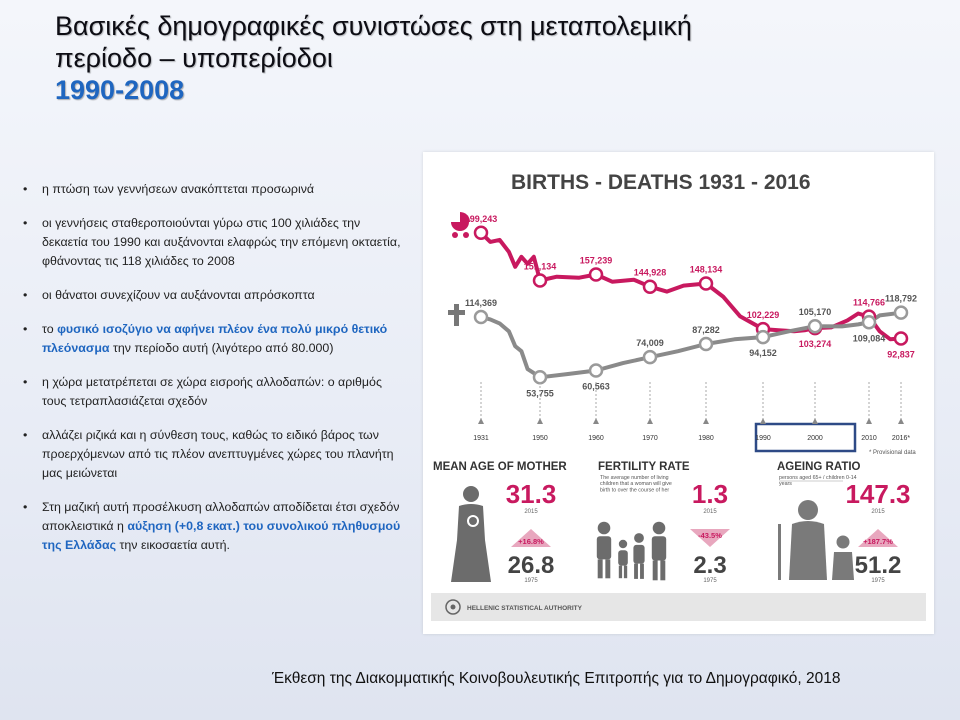  Describe the element at coordinates (634, 490) in the screenshot. I see `stat-subtitle: birth to over the course of her` at that location.